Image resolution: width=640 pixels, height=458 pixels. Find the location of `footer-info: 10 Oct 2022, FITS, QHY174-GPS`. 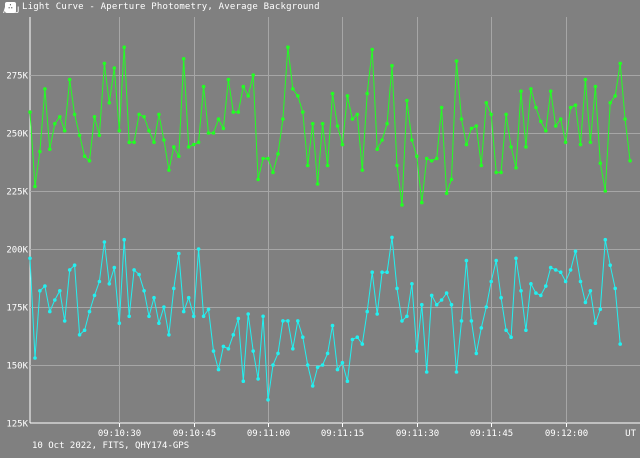

footer-info: 10 Oct 2022, FITS, QHY174-GPS is located at coordinates (111, 446).